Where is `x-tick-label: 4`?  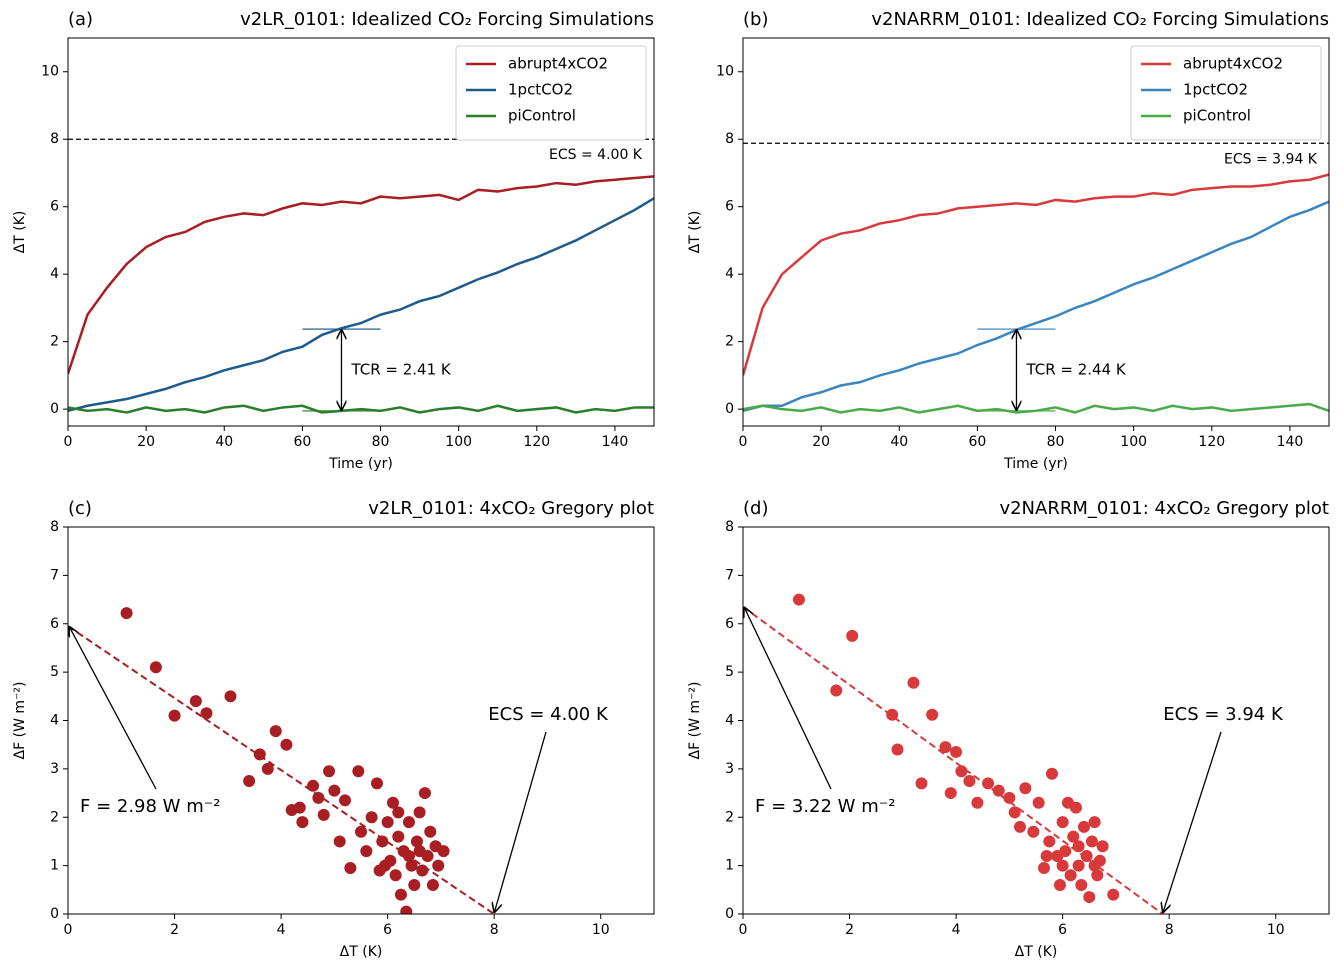 x-tick-label: 4 is located at coordinates (956, 930).